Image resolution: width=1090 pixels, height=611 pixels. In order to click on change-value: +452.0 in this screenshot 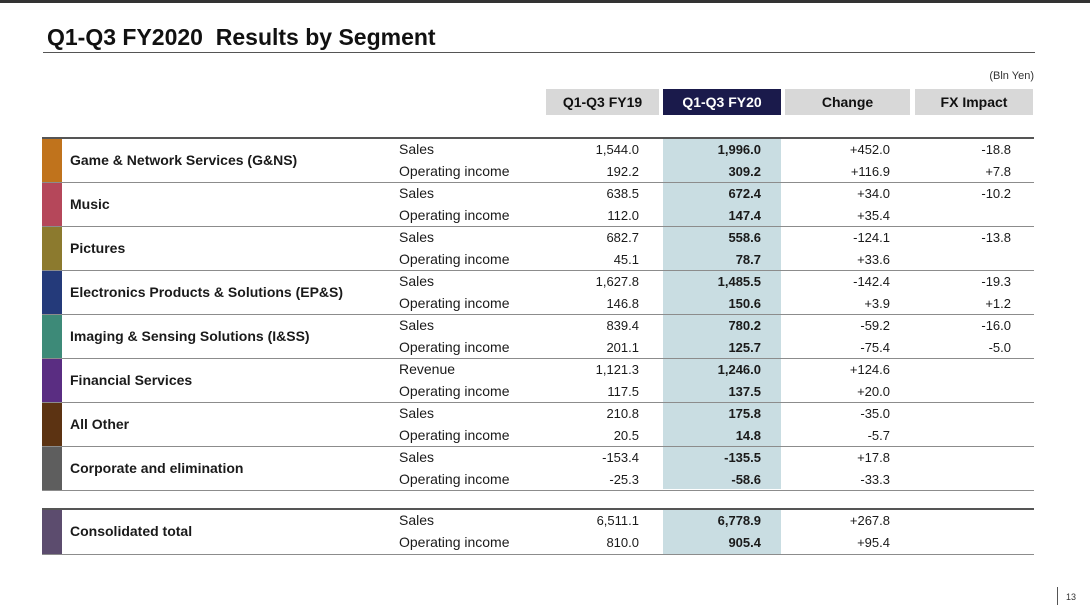, I will do `click(869, 149)`.